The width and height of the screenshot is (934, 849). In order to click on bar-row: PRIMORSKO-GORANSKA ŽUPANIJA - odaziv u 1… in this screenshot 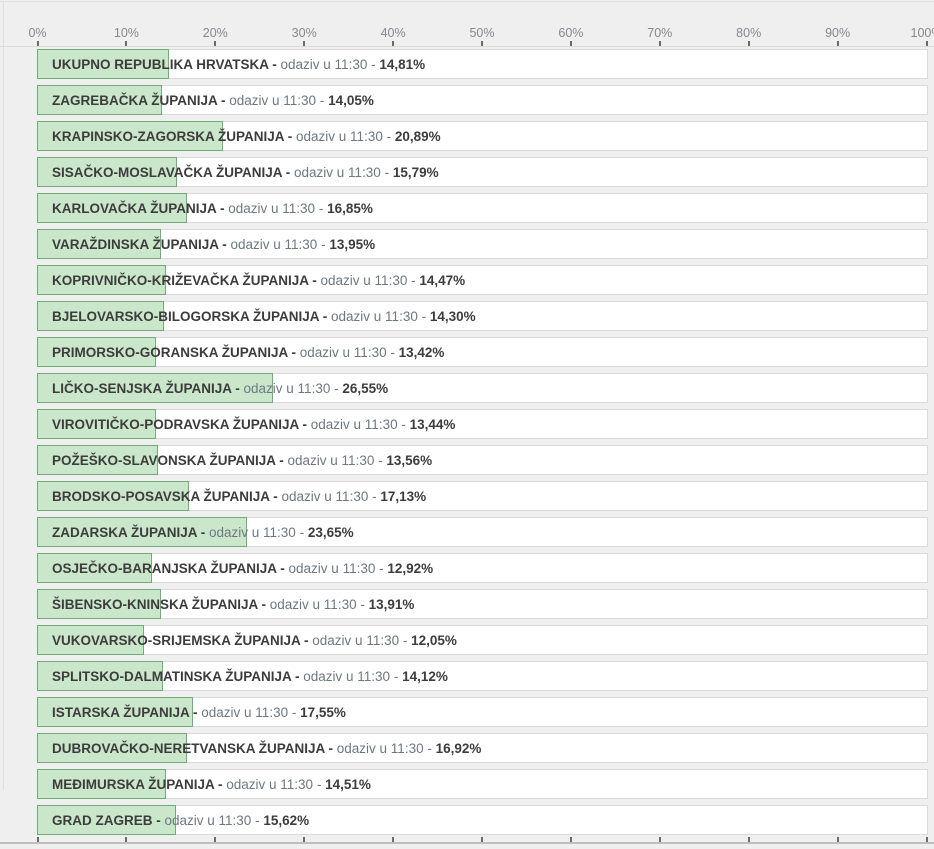, I will do `click(482, 352)`.